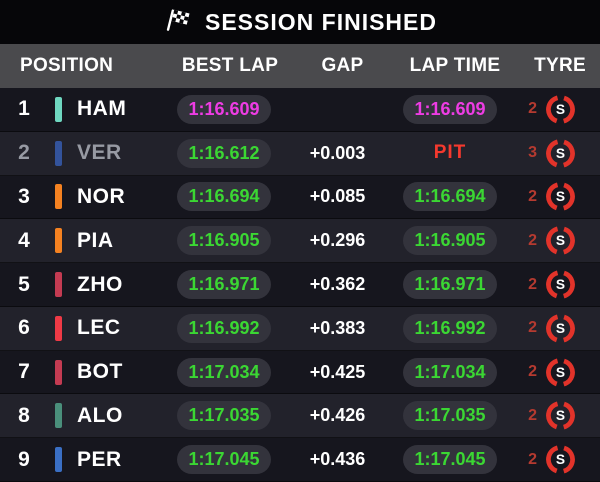 This screenshot has width=600, height=482. Describe the element at coordinates (95, 240) in the screenshot. I see `driver-code: PIA` at that location.